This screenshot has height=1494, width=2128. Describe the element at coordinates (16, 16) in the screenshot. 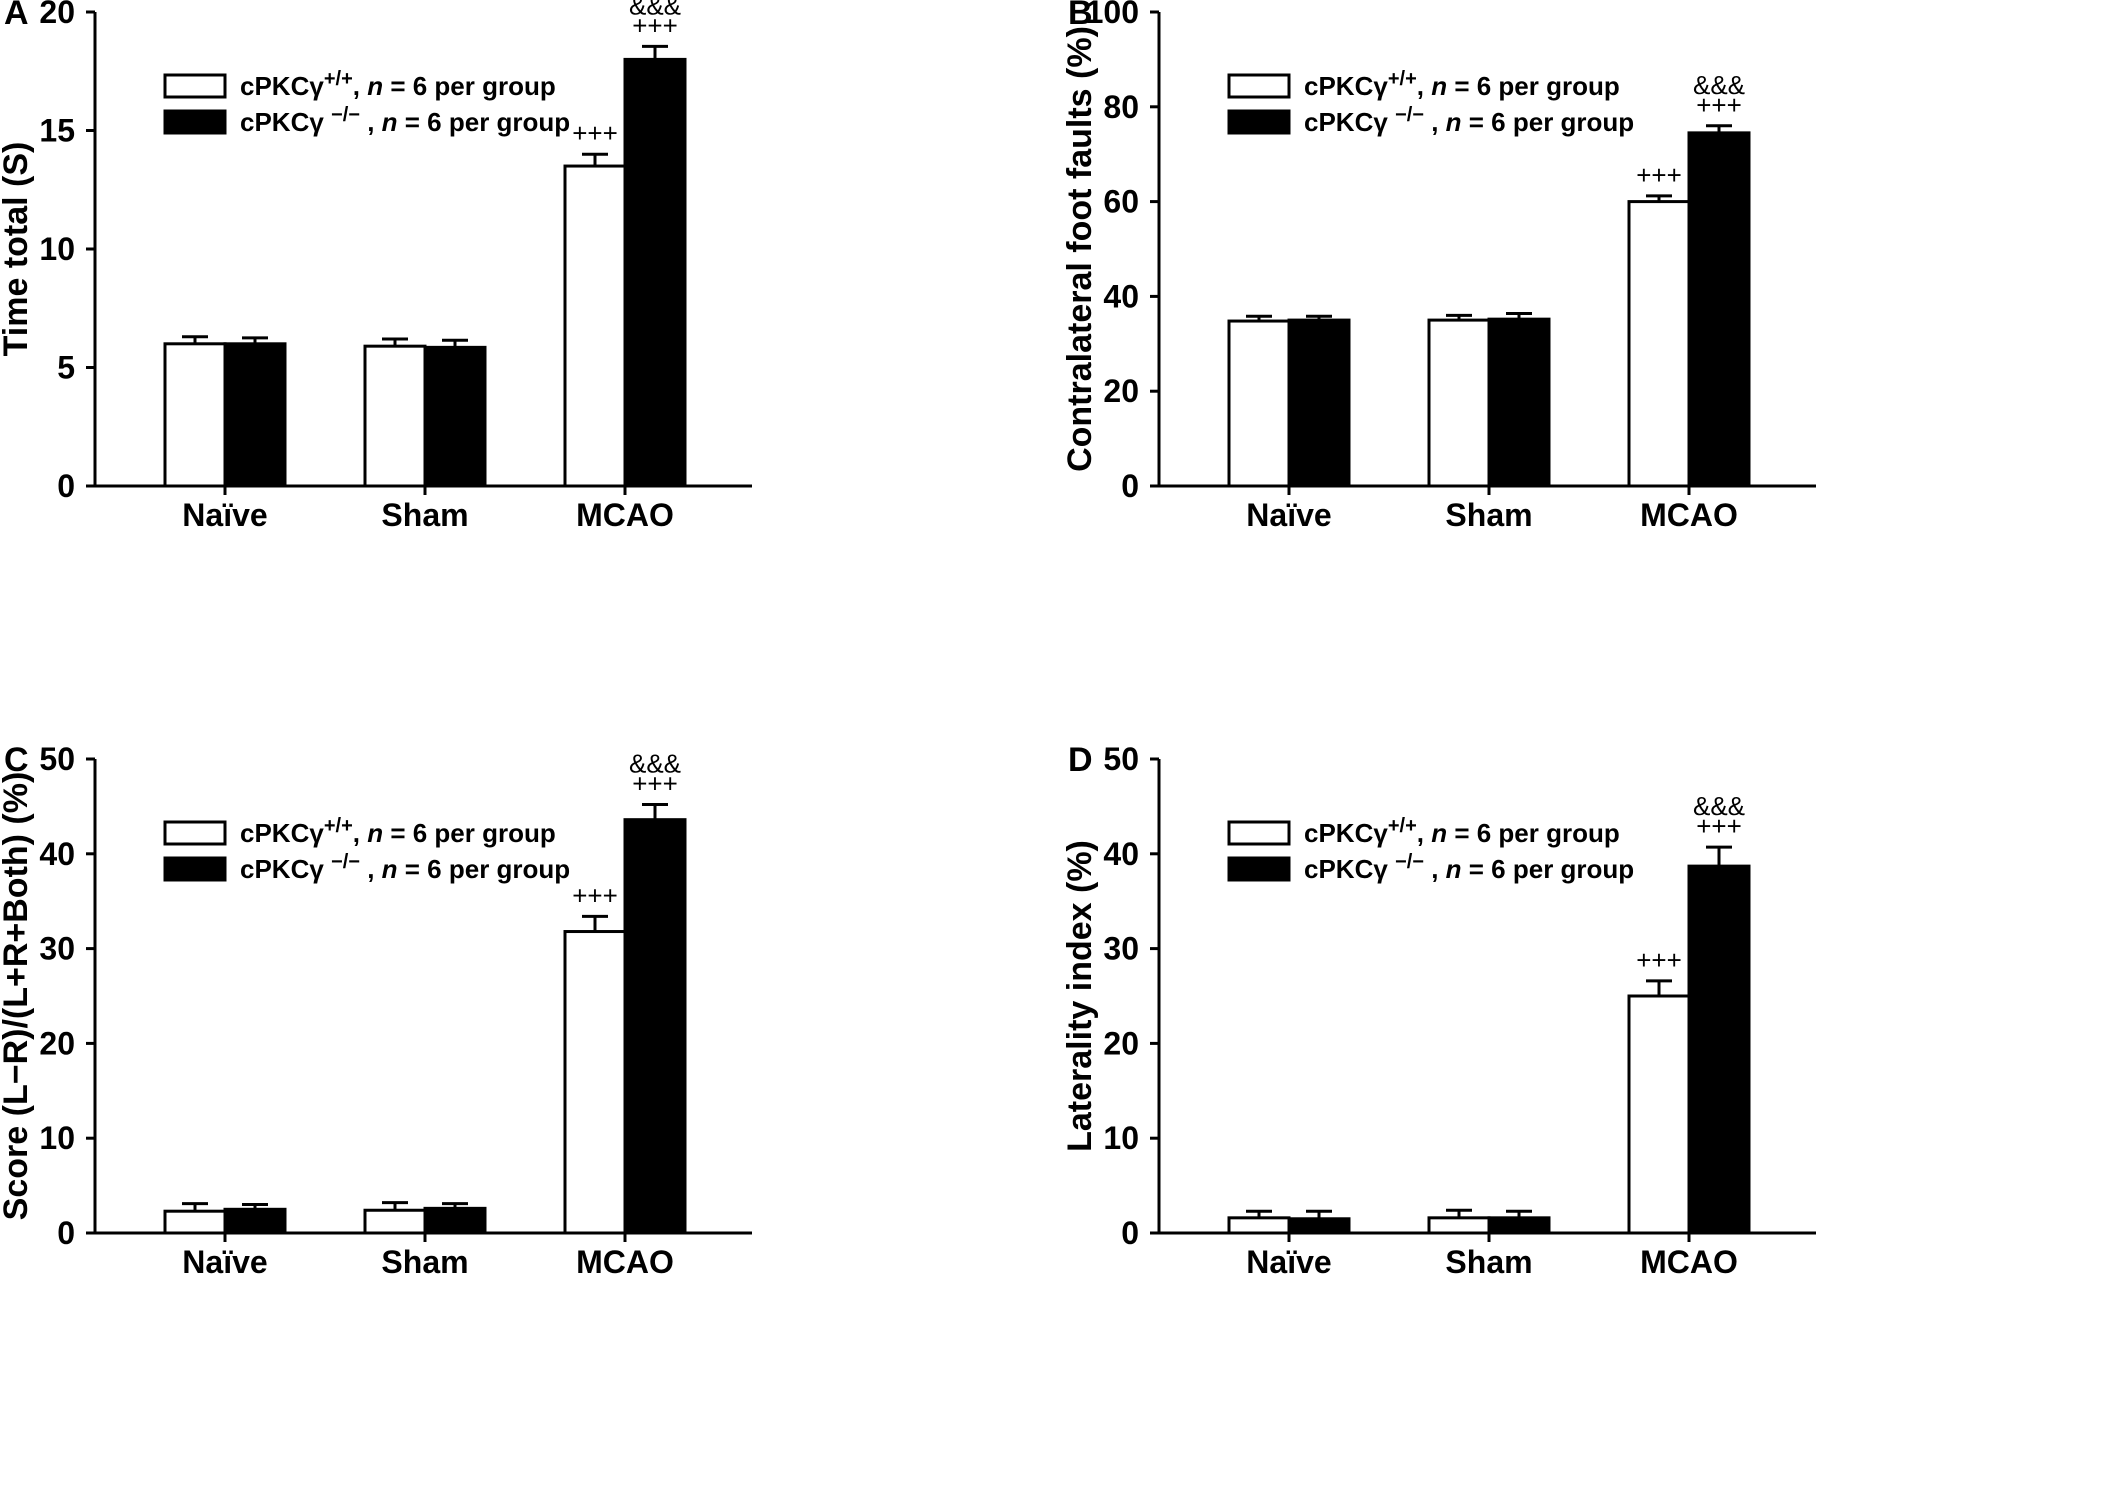

I see `panel-letter: A` at that location.